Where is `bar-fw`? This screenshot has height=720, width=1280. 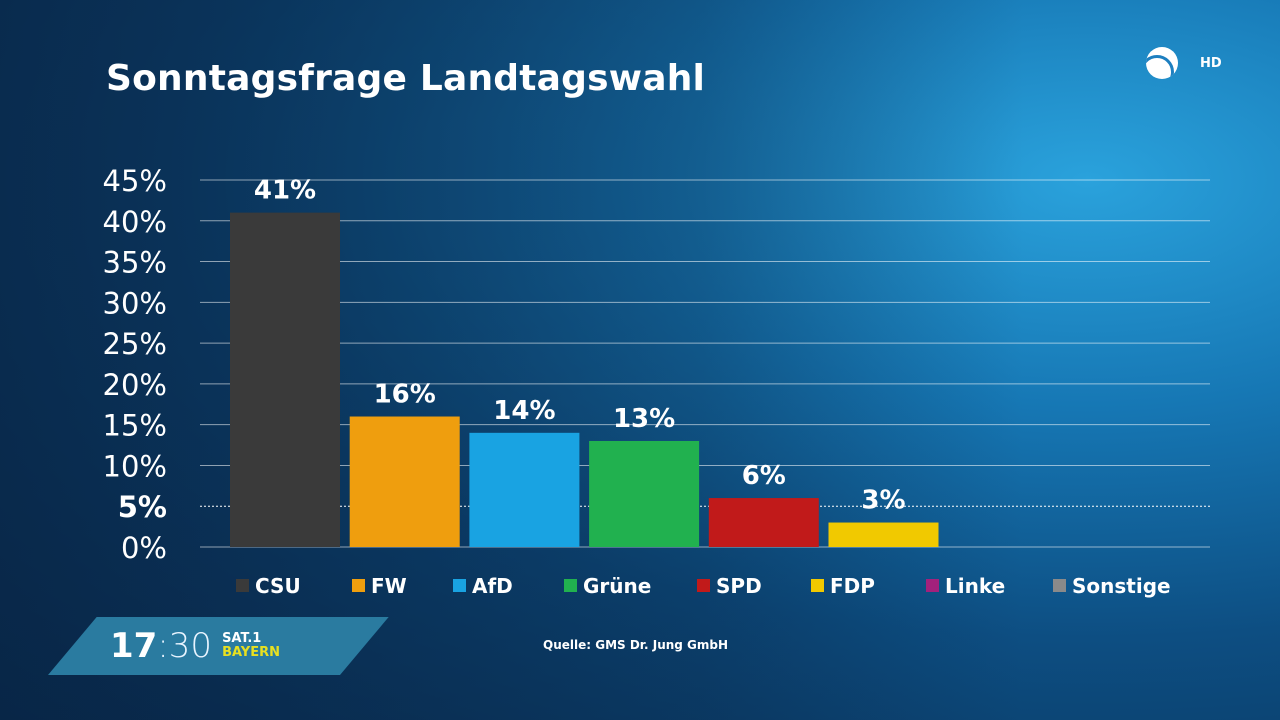
bar-fw is located at coordinates (404, 481).